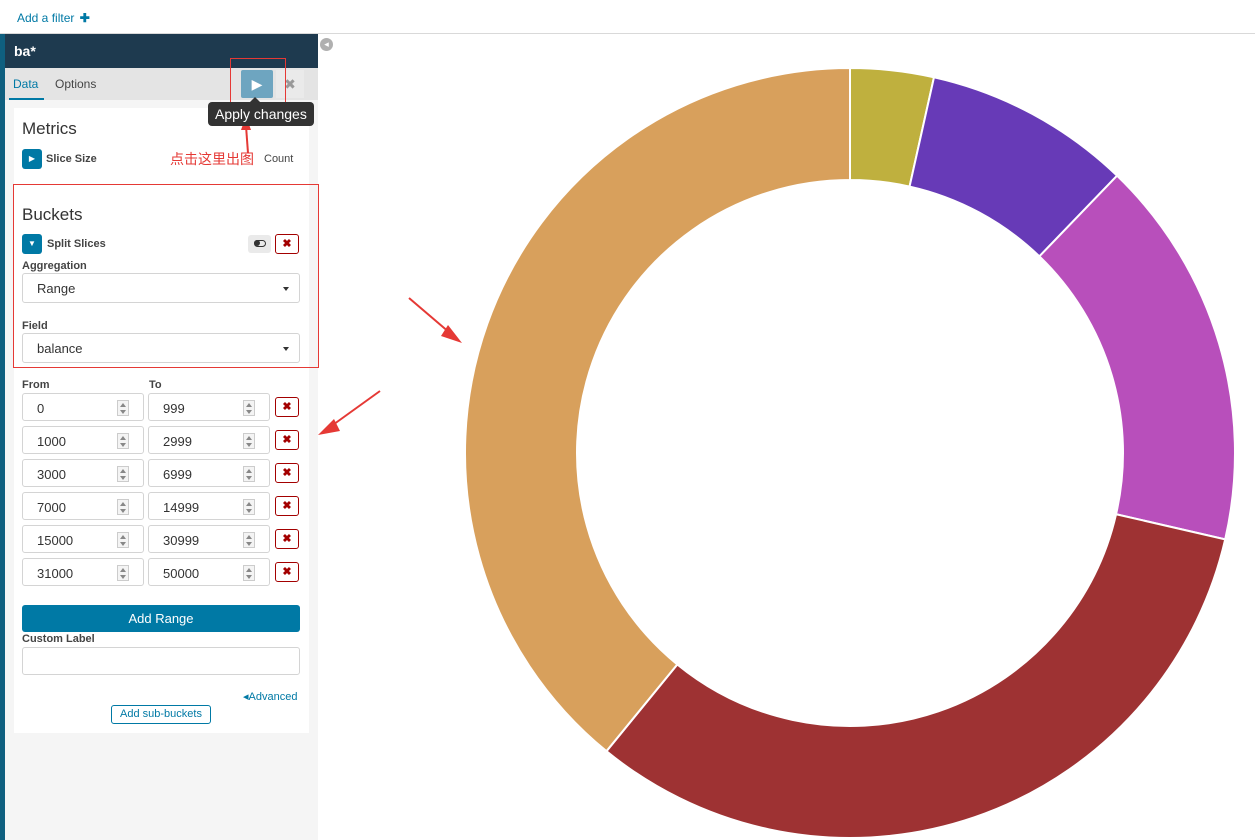  What do you see at coordinates (212, 159) in the screenshot?
I see `annotation-hint: 点击这里出图` at bounding box center [212, 159].